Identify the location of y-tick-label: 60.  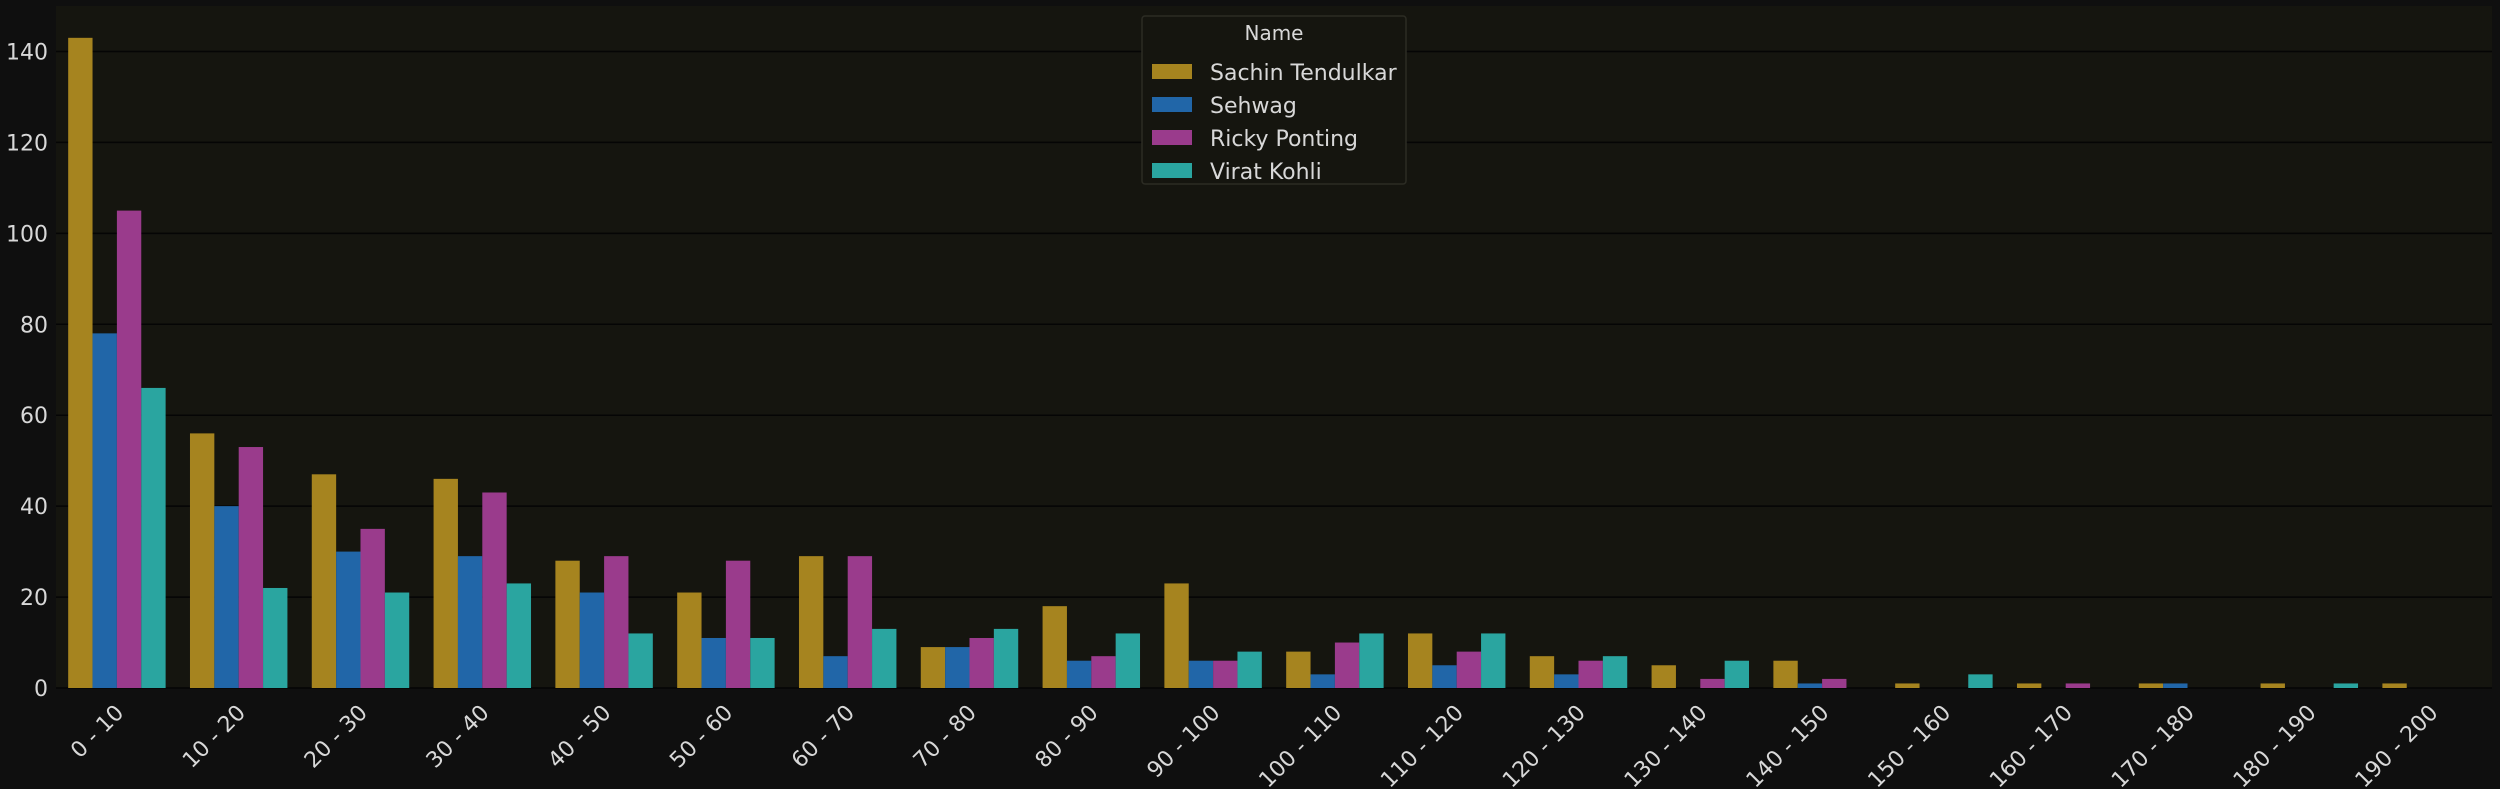
(34, 416).